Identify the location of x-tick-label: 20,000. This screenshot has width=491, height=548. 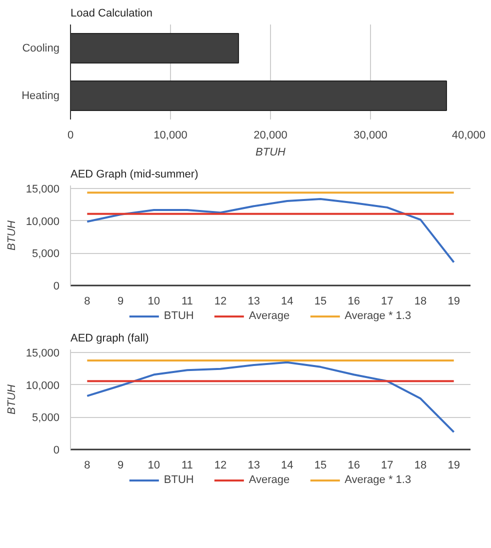
(271, 136).